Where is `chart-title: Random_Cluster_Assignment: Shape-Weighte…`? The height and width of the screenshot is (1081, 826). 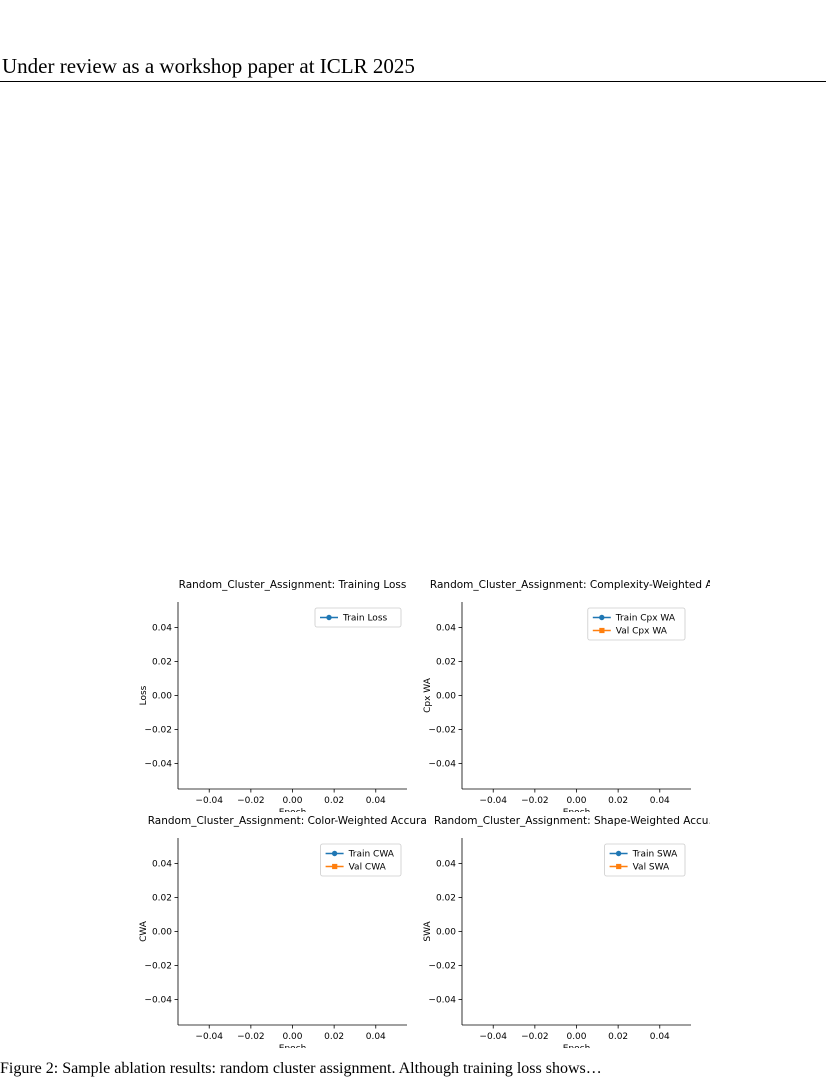 chart-title: Random_Cluster_Assignment: Shape-Weighte… is located at coordinates (572, 821).